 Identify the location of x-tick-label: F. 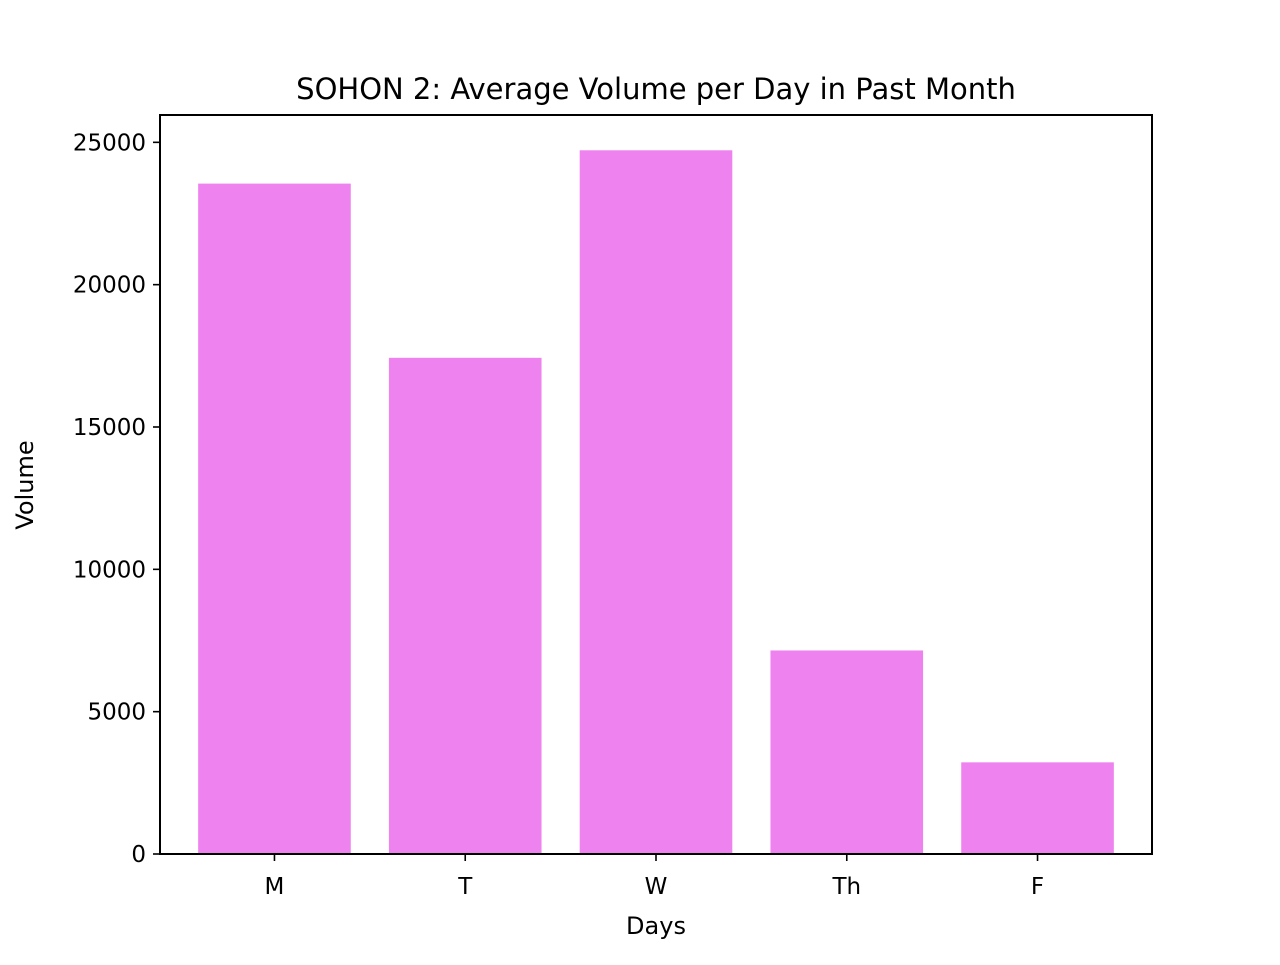
(1037, 887).